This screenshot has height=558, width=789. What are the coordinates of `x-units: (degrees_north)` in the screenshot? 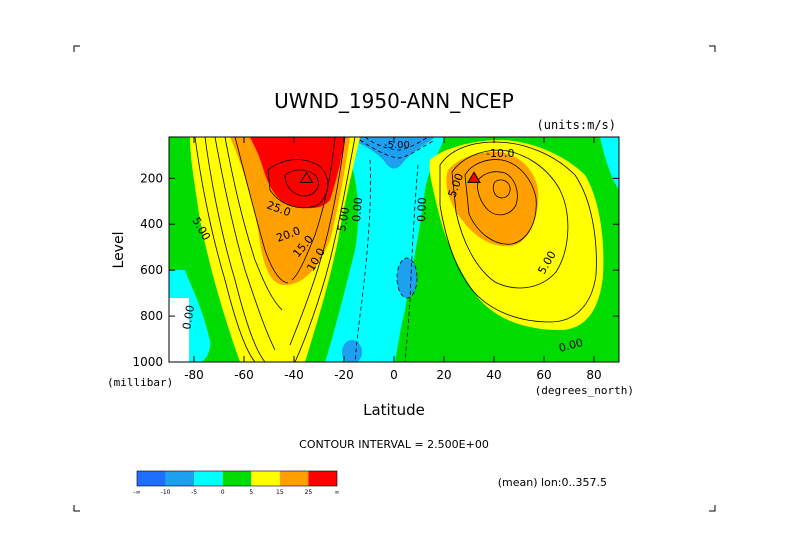 It's located at (584, 390).